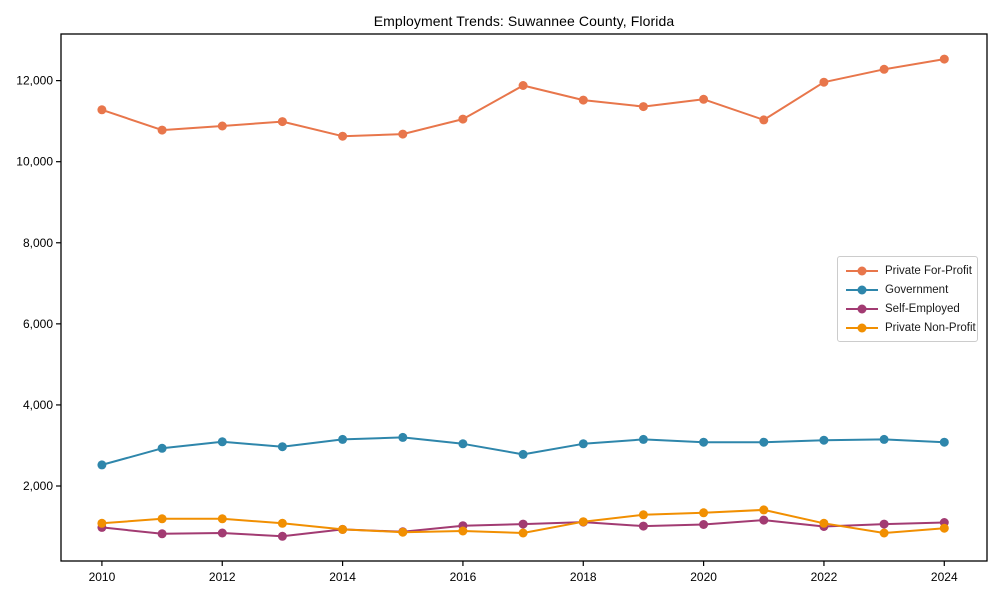  I want to click on data-point-government-2020, so click(704, 442).